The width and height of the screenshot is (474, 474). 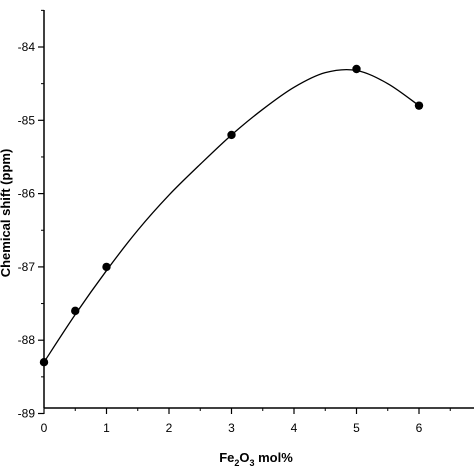 What do you see at coordinates (6, 213) in the screenshot?
I see `y-axis-title: Chemical shift (ppm)` at bounding box center [6, 213].